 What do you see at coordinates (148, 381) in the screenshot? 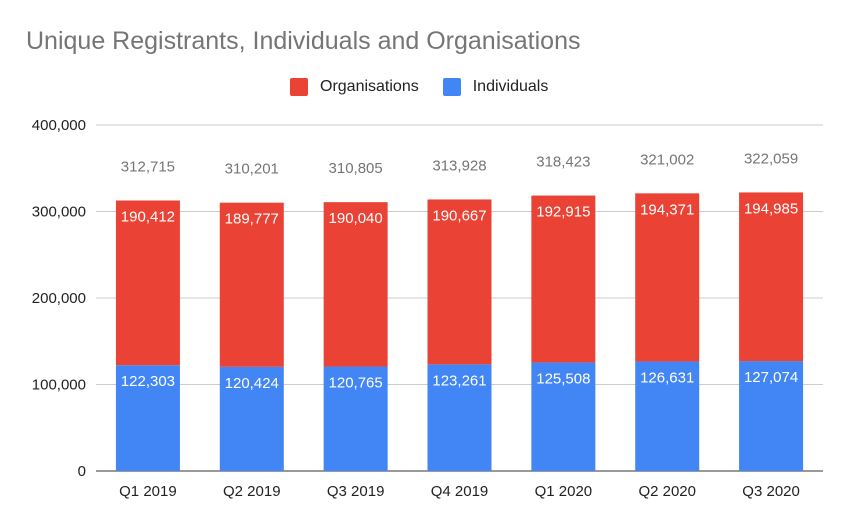
I see `data-label-individuals: 122,303` at bounding box center [148, 381].